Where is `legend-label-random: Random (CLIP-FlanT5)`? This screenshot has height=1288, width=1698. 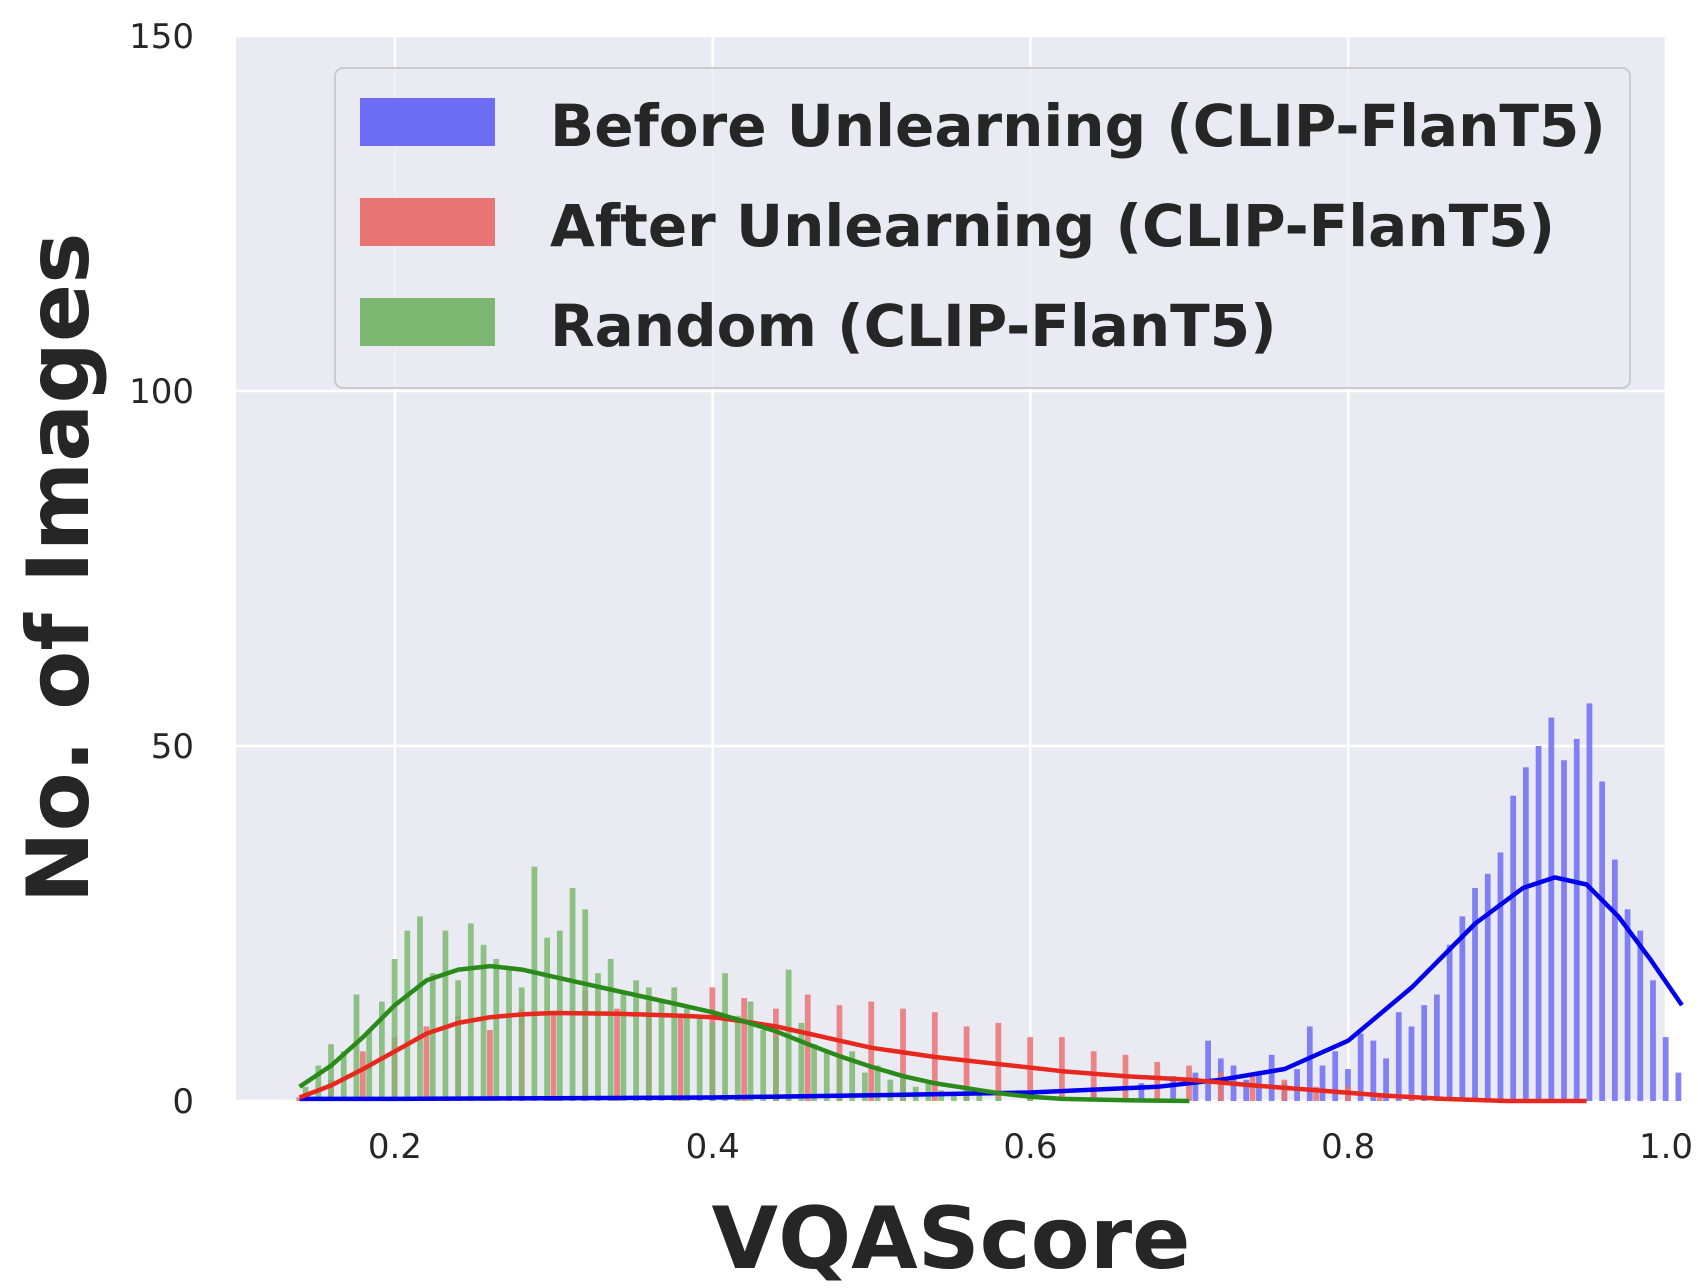
legend-label-random: Random (CLIP-FlanT5) is located at coordinates (913, 326).